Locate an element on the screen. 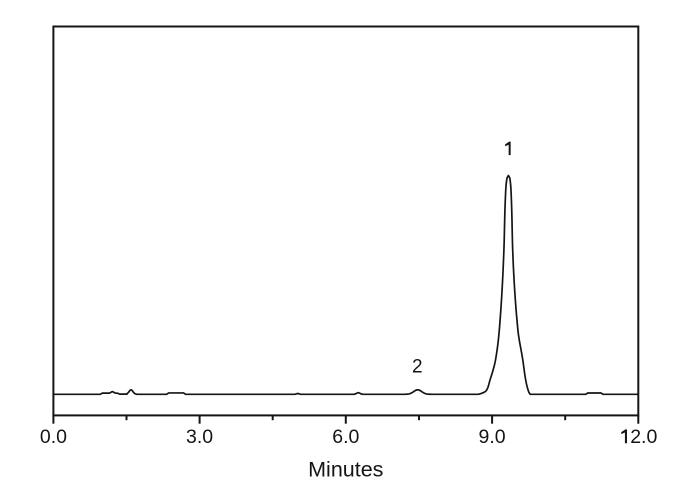 This screenshot has width=690, height=490. svg-text: 0.0 is located at coordinates (53, 437).